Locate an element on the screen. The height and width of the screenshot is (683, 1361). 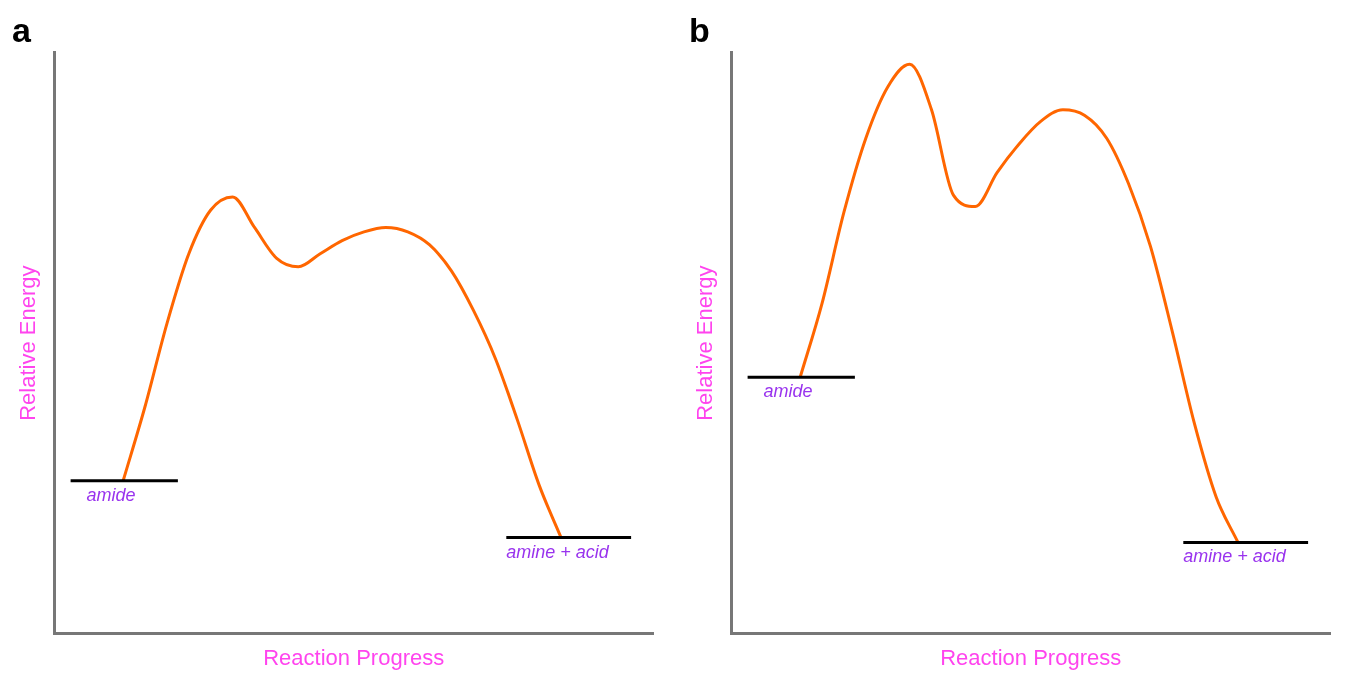
chart-title: a is located at coordinates (22, 29).